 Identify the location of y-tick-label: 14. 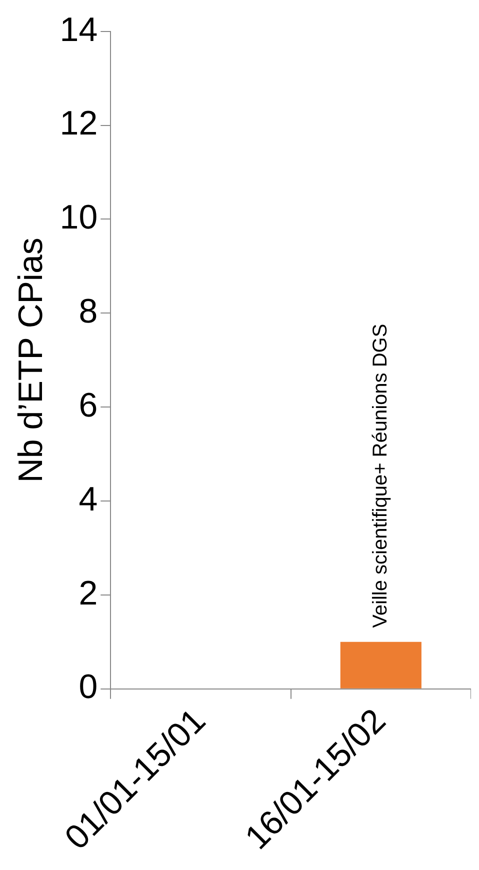
(79, 29).